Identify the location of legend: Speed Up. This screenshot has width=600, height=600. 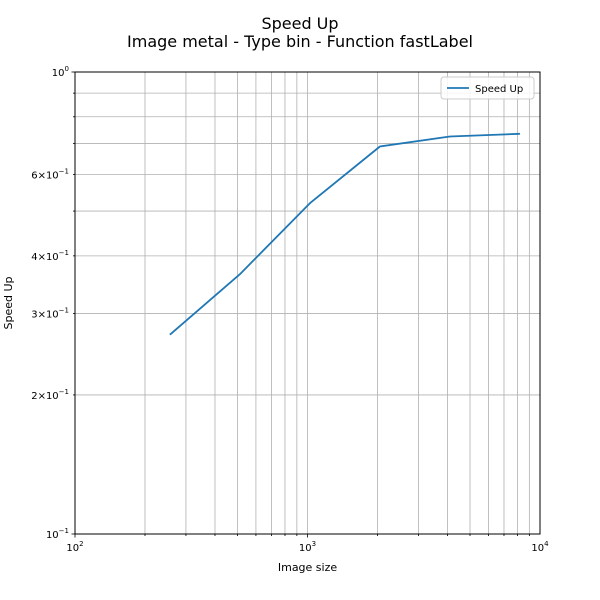
(487, 88).